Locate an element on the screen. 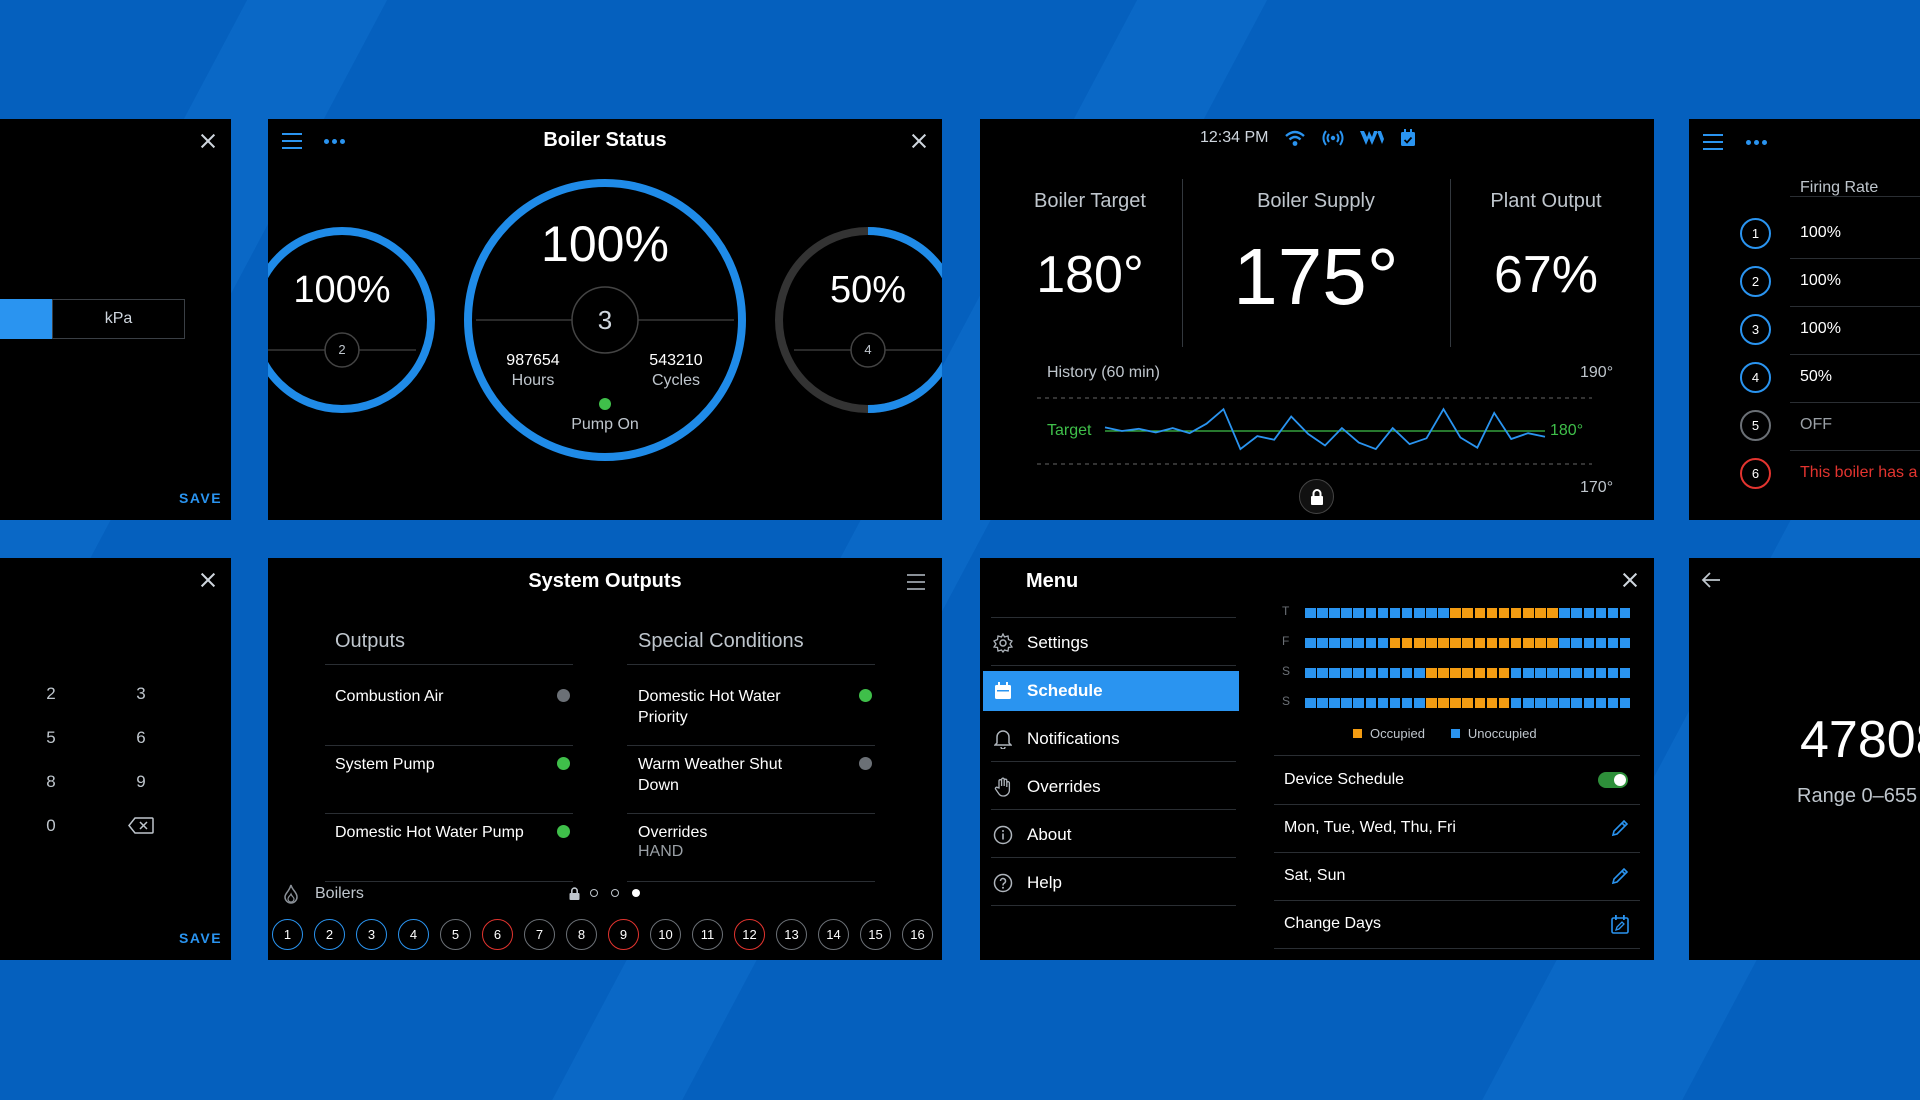 This screenshot has height=1100, width=1920. outputs-header: Outputs is located at coordinates (370, 641).